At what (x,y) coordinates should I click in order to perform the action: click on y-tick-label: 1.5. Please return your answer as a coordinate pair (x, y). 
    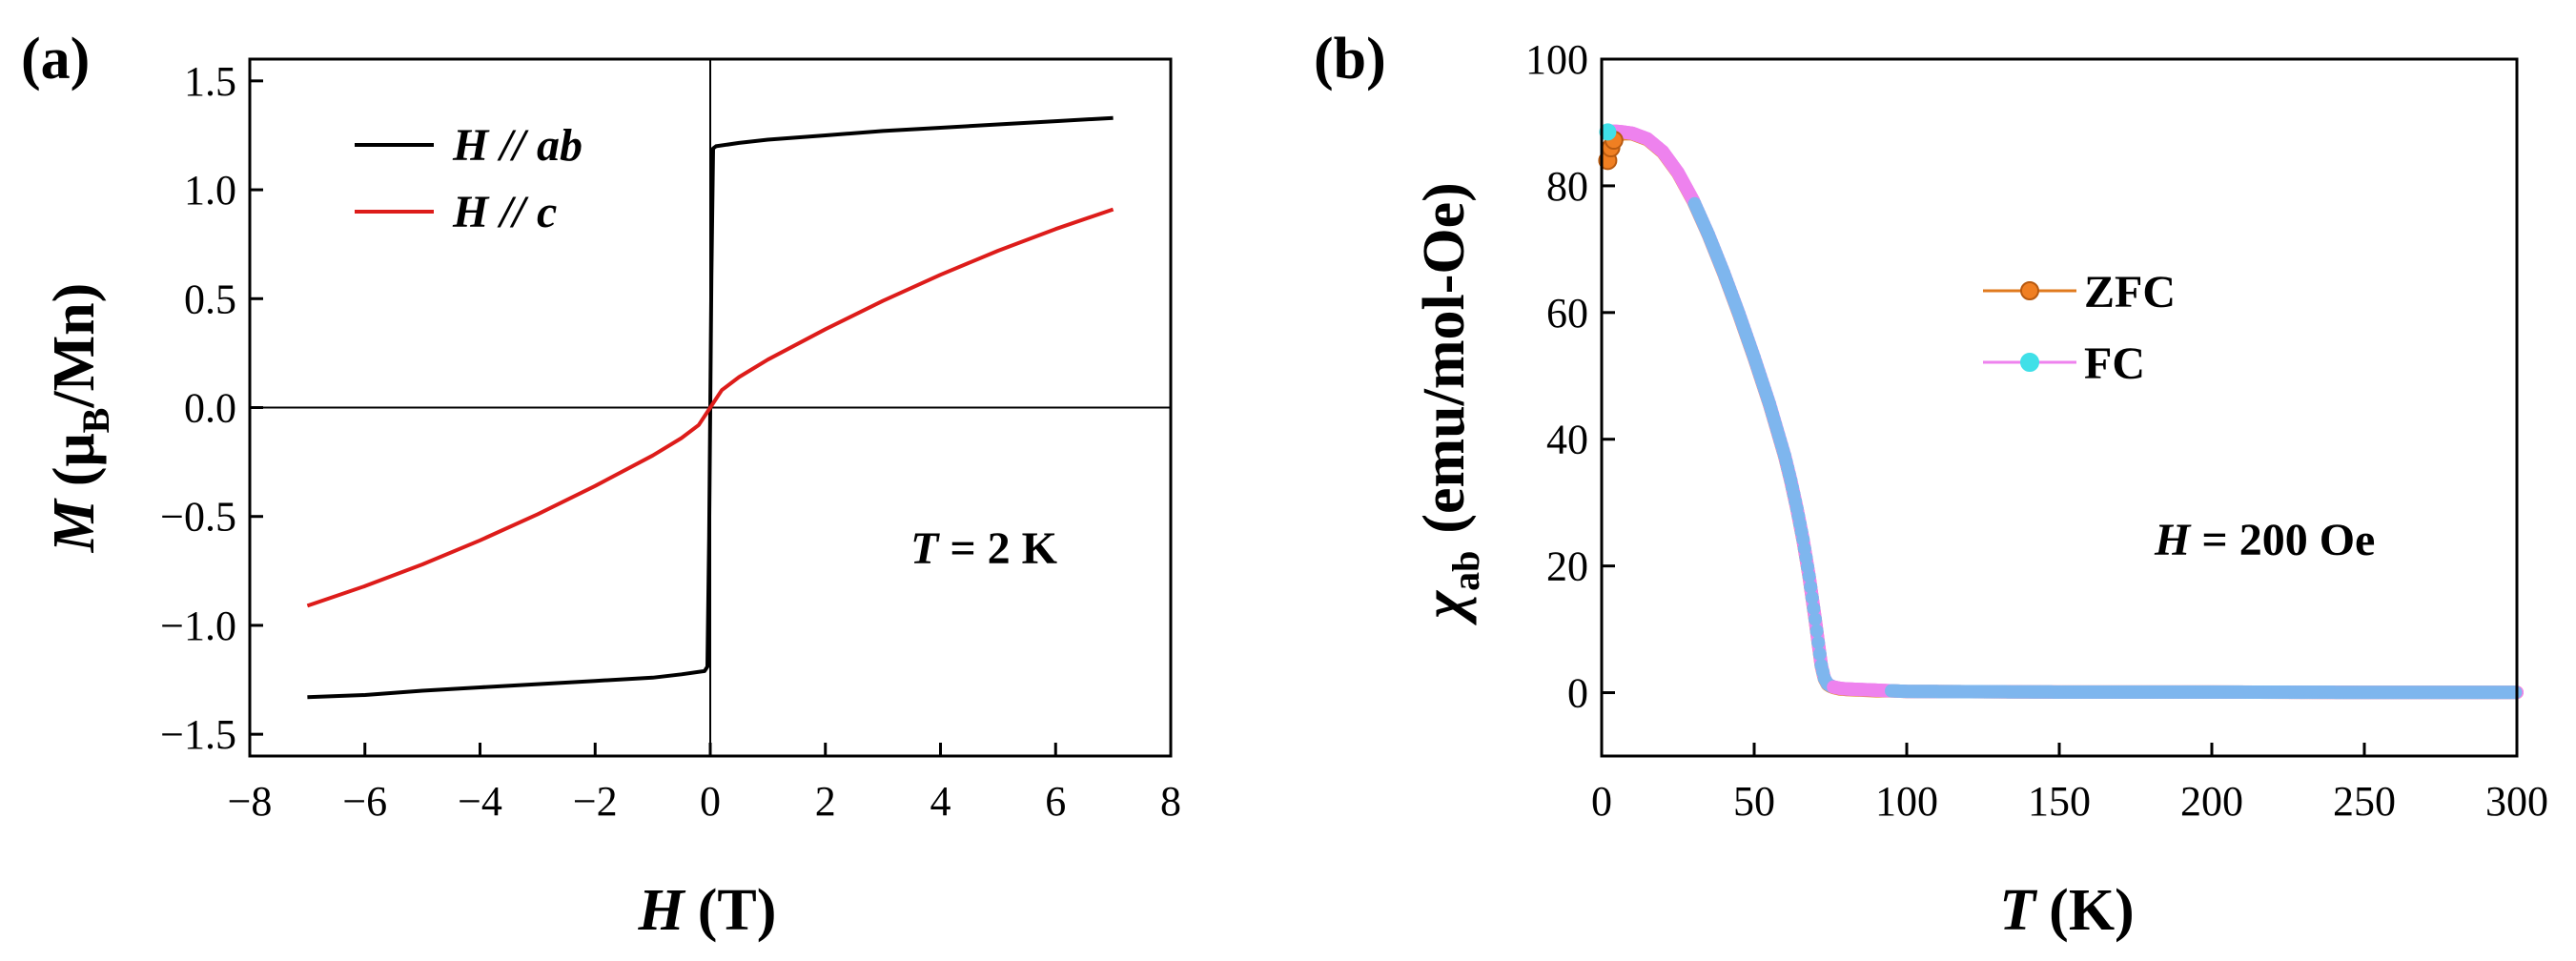
    Looking at the image, I should click on (210, 81).